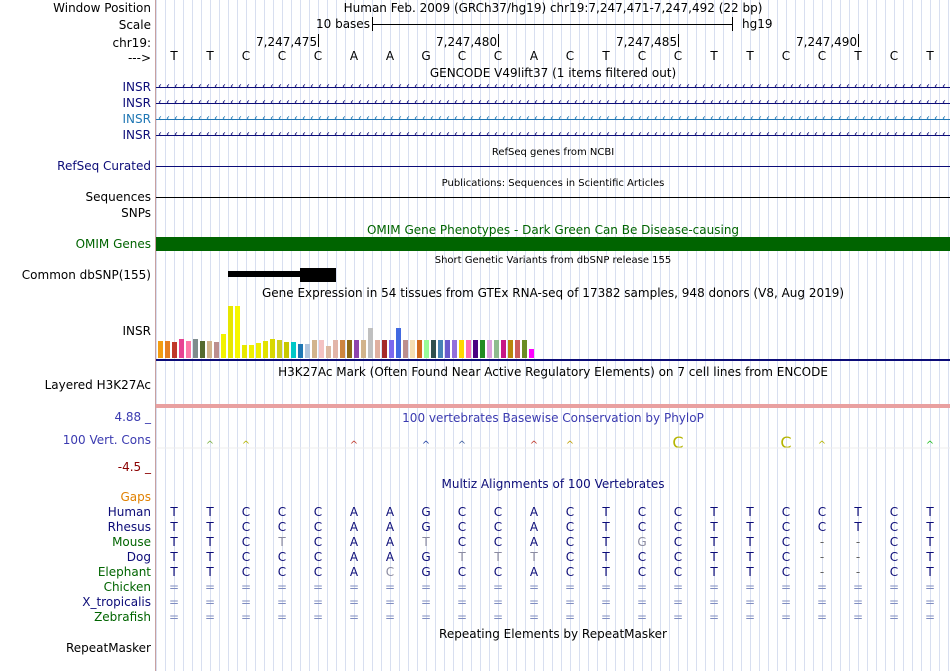 The image size is (950, 671). What do you see at coordinates (553, 406) in the screenshot?
I see `h3k27ac-signal` at bounding box center [553, 406].